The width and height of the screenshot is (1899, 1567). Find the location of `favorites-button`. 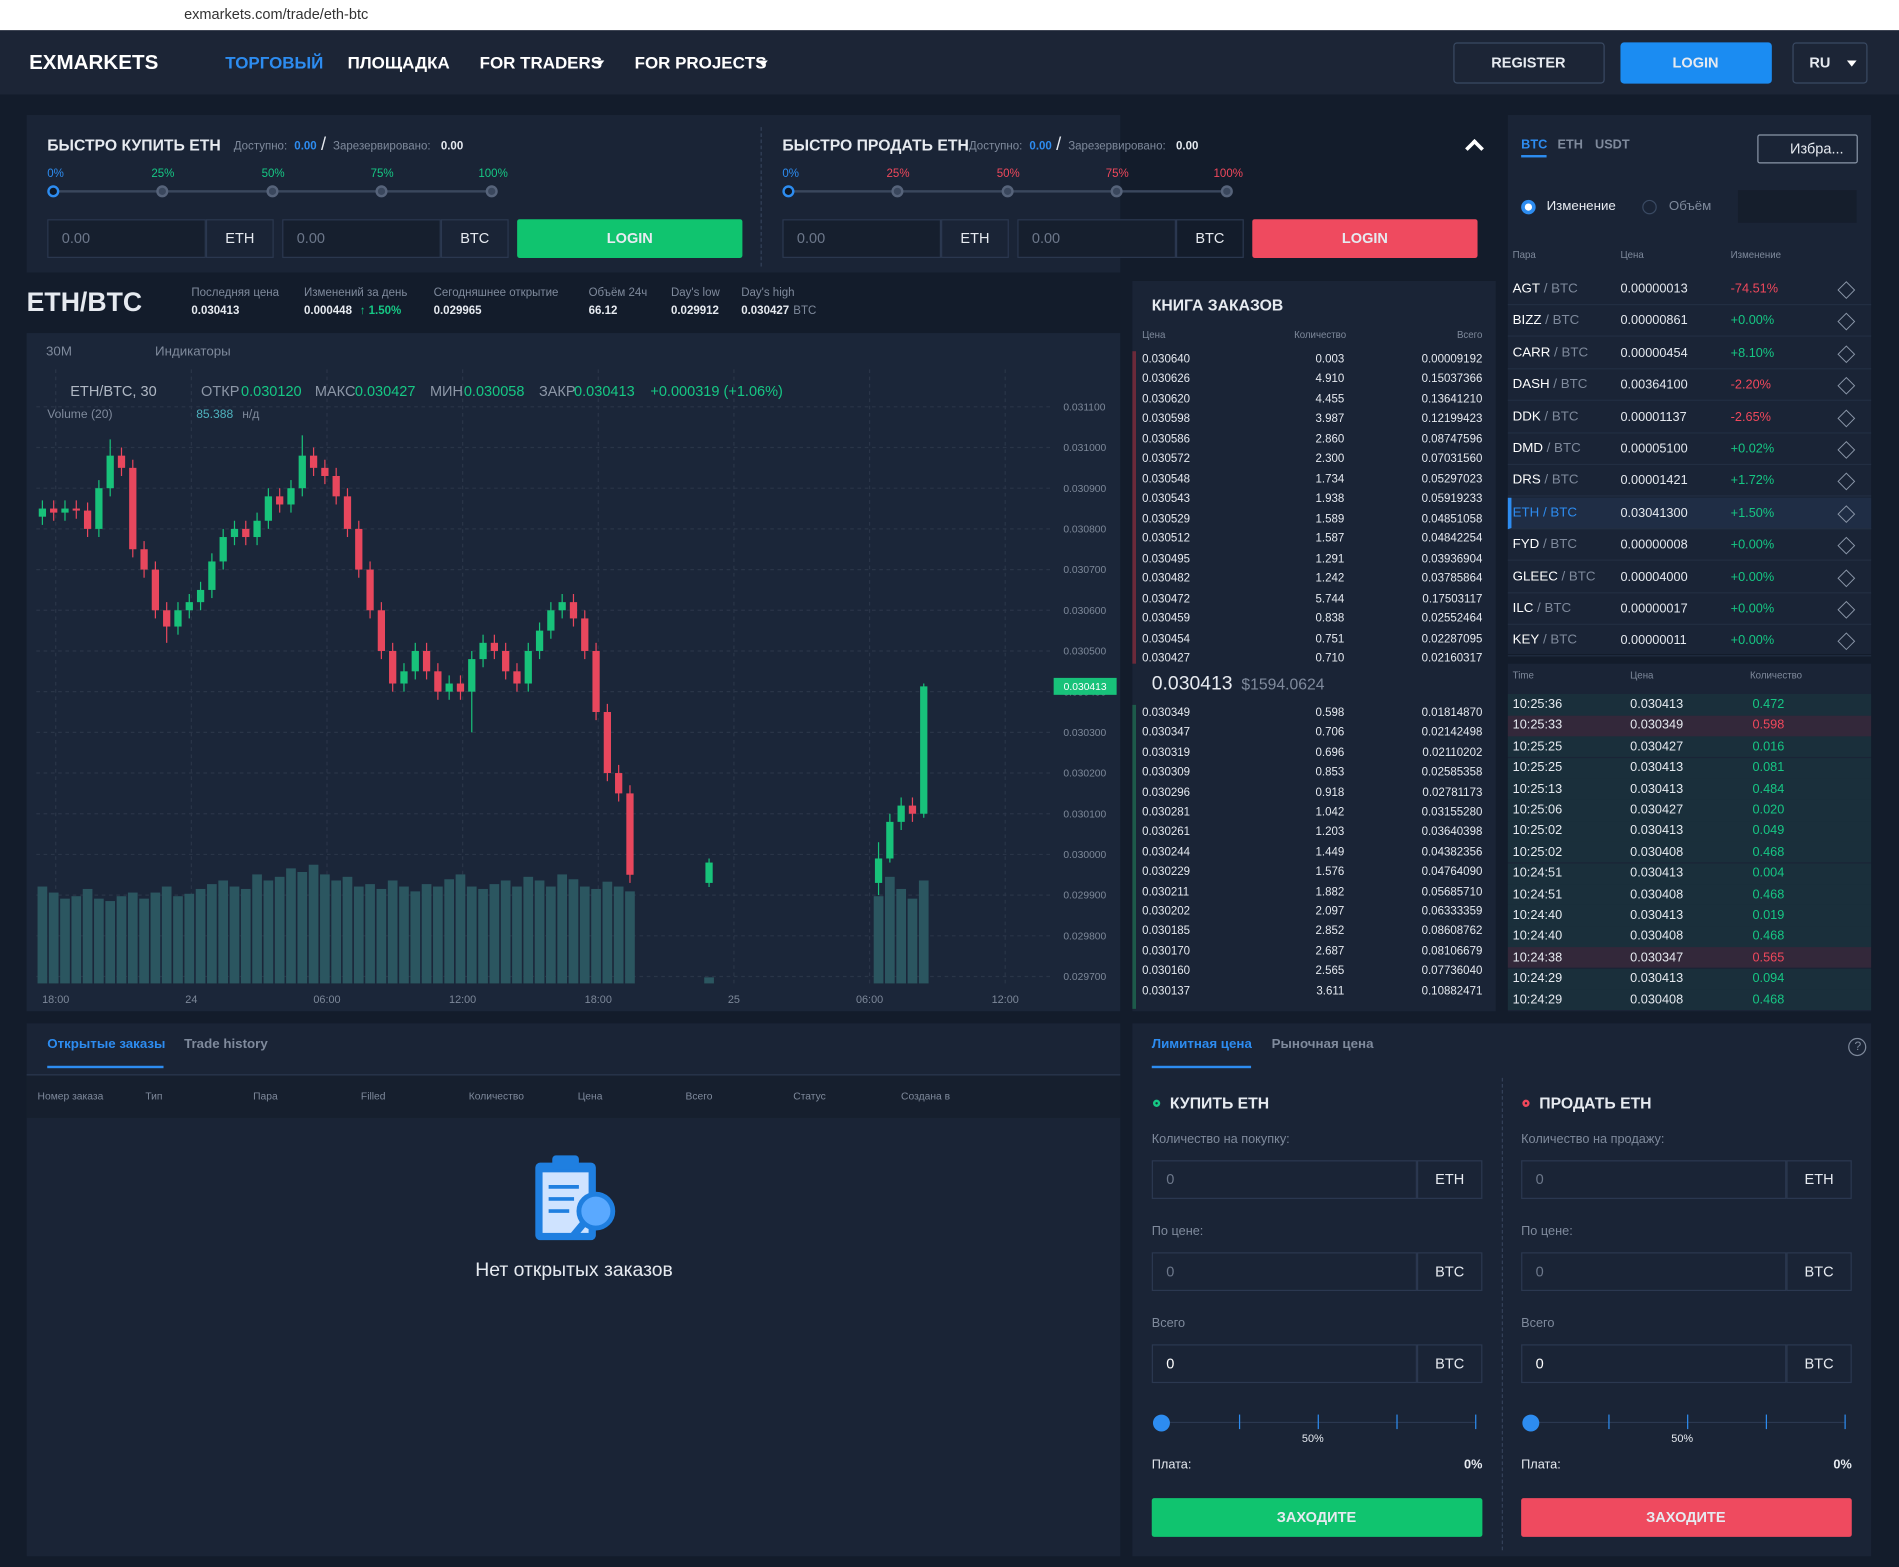

favorites-button is located at coordinates (1807, 149).